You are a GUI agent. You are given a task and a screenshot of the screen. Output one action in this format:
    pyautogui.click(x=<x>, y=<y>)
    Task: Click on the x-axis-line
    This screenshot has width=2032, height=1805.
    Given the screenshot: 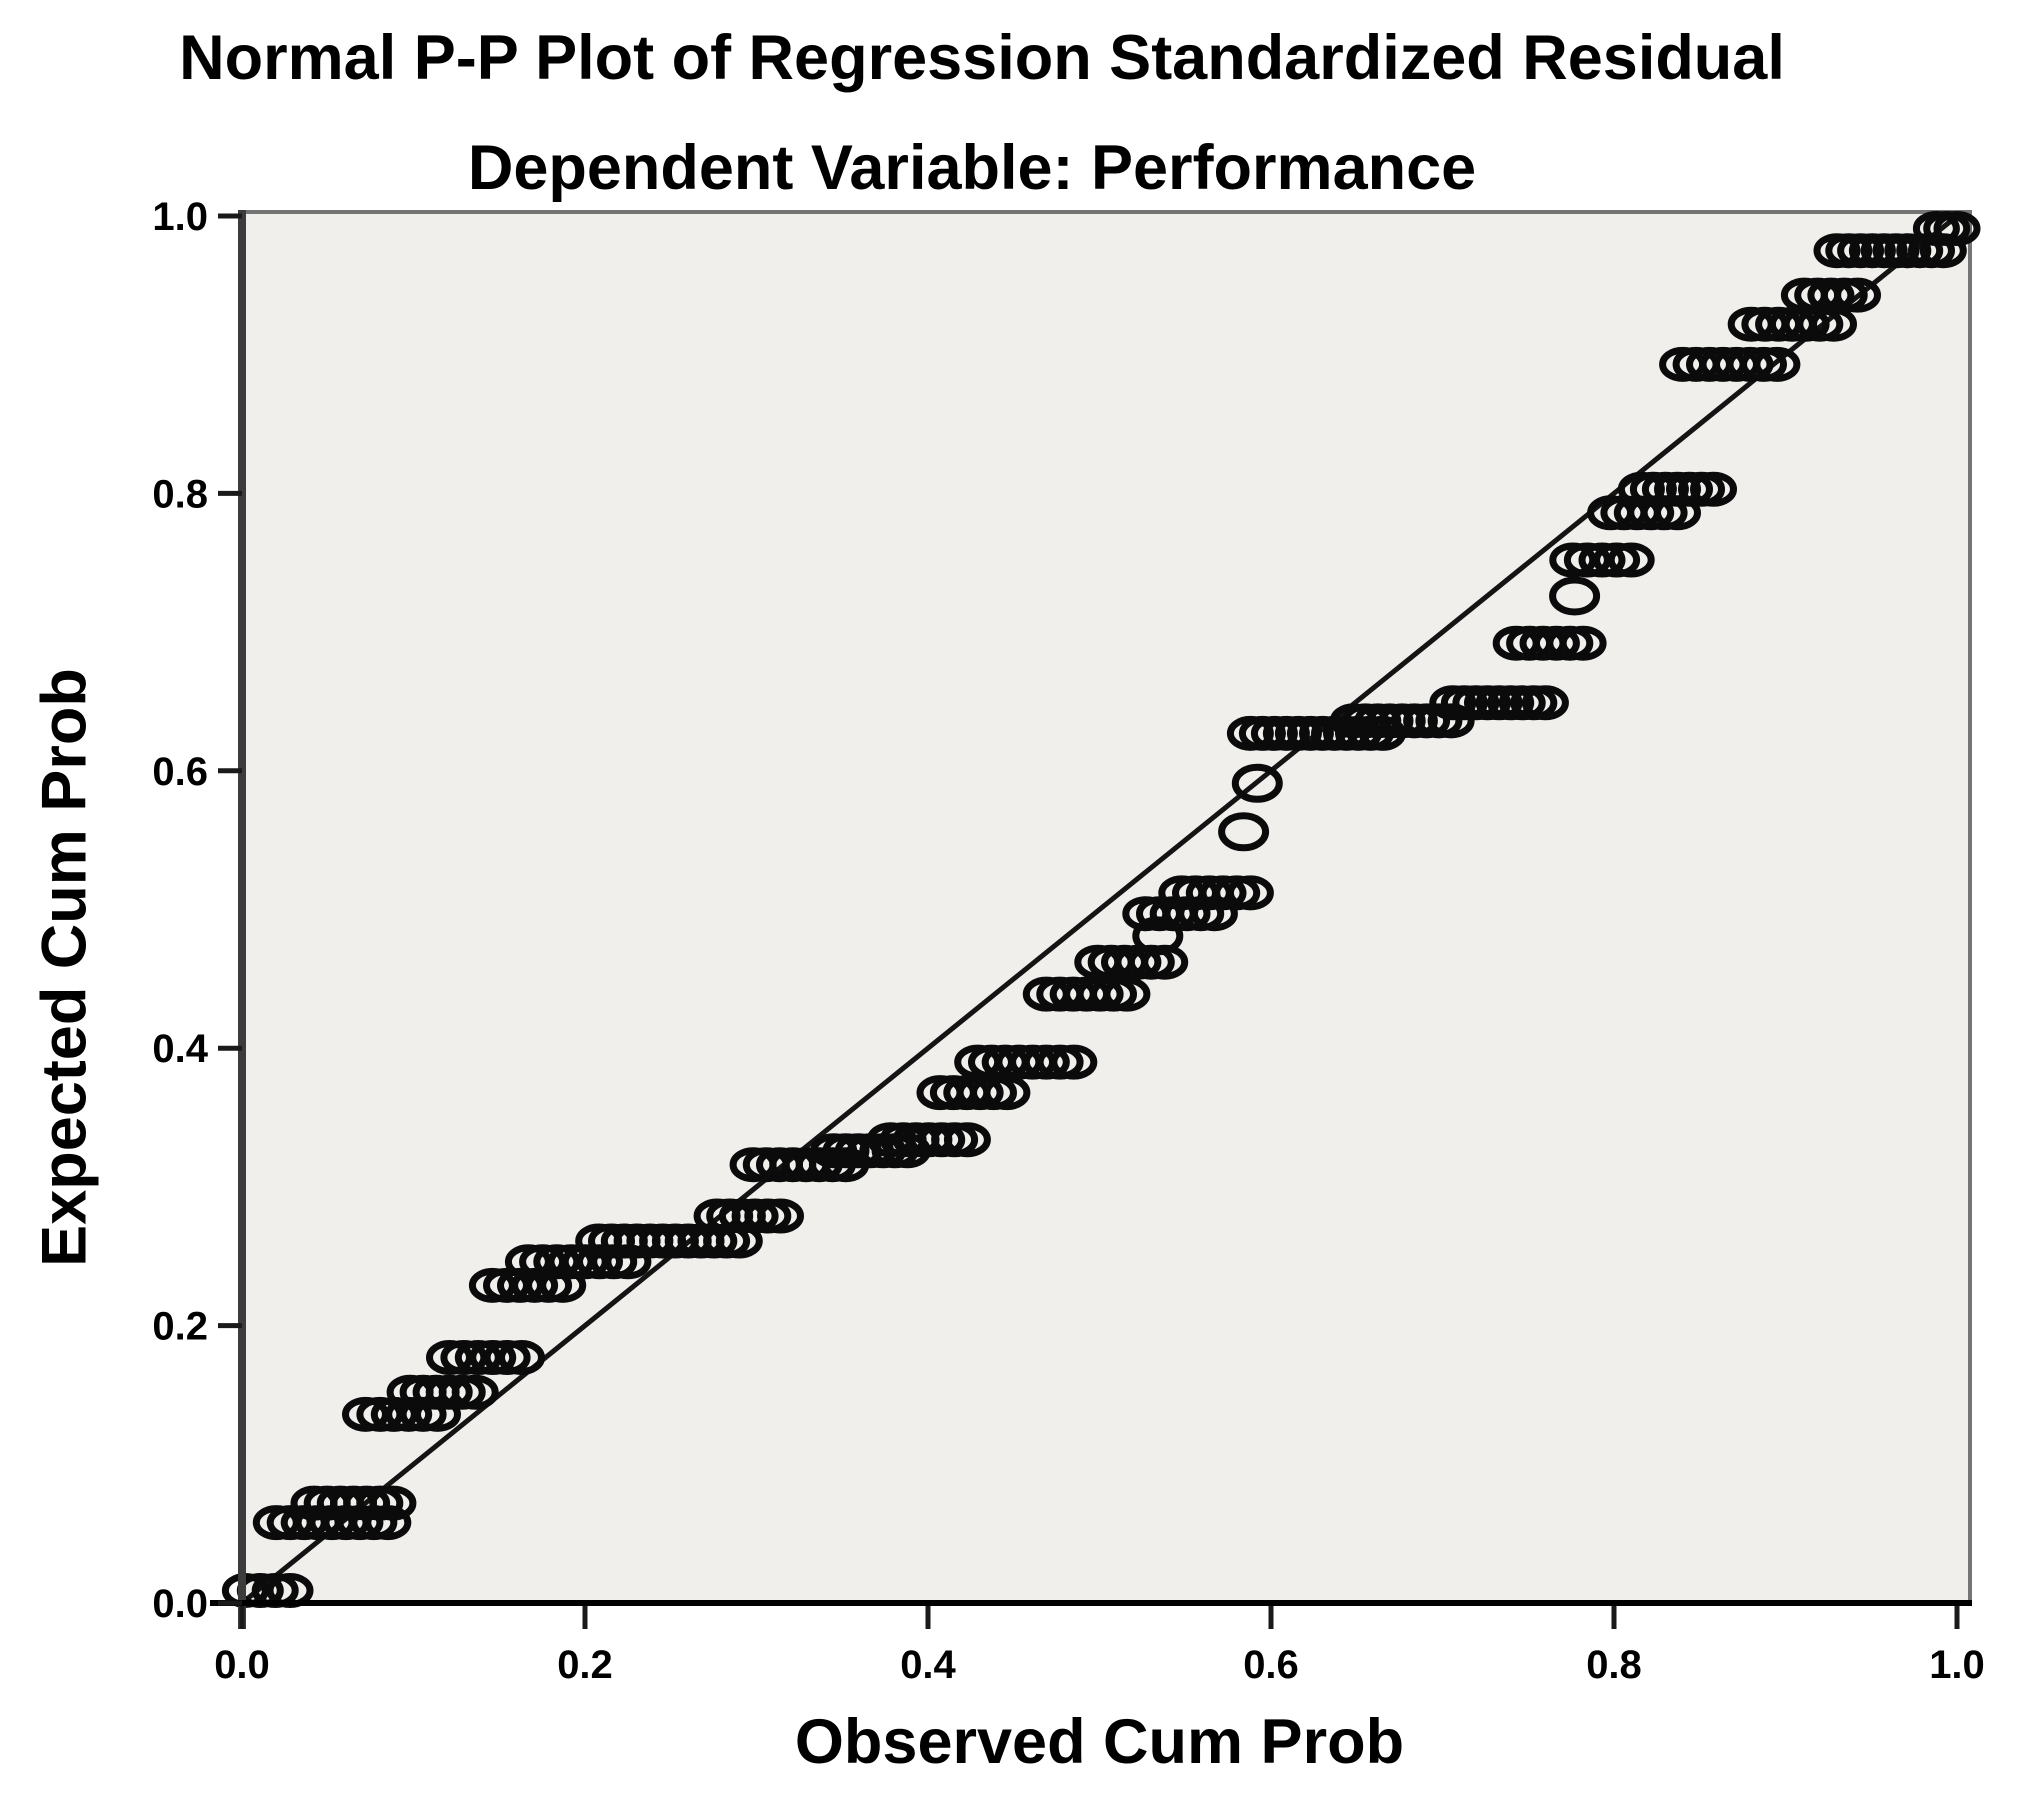 What is the action you would take?
    pyautogui.click(x=1091, y=1603)
    